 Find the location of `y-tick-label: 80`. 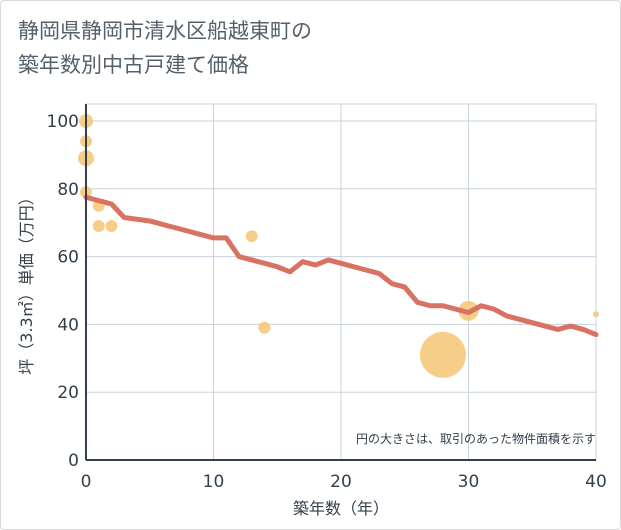

y-tick-label: 80 is located at coordinates (68, 190).